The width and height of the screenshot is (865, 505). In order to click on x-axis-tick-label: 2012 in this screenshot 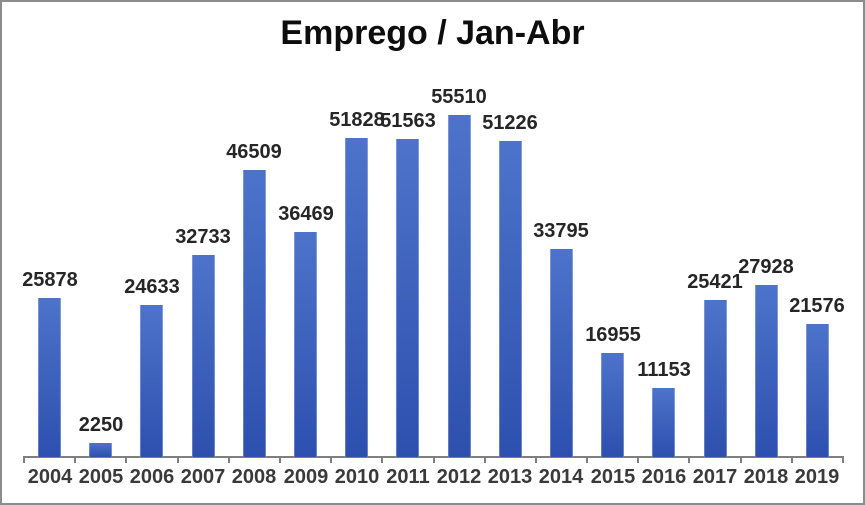, I will do `click(459, 477)`.